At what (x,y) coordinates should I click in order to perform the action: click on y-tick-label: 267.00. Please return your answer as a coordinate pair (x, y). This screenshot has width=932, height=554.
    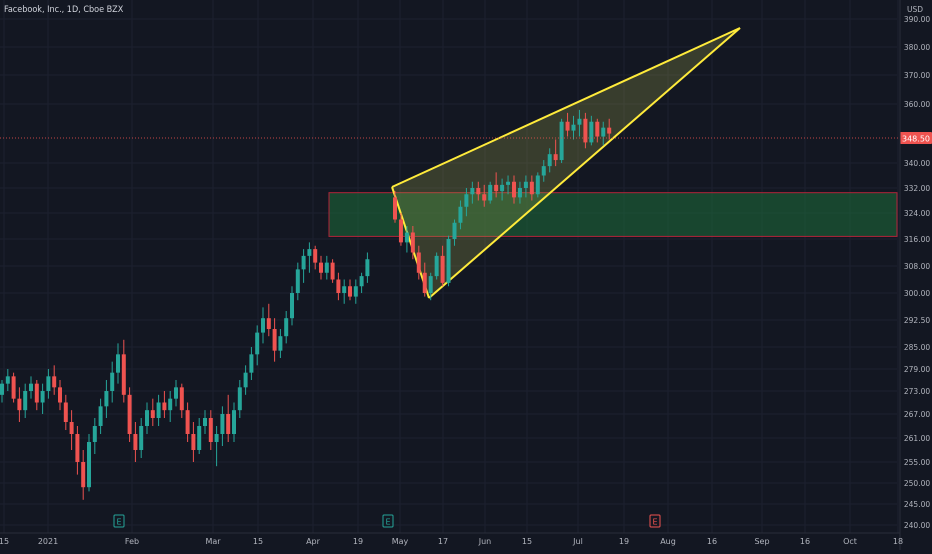
    Looking at the image, I should click on (917, 414).